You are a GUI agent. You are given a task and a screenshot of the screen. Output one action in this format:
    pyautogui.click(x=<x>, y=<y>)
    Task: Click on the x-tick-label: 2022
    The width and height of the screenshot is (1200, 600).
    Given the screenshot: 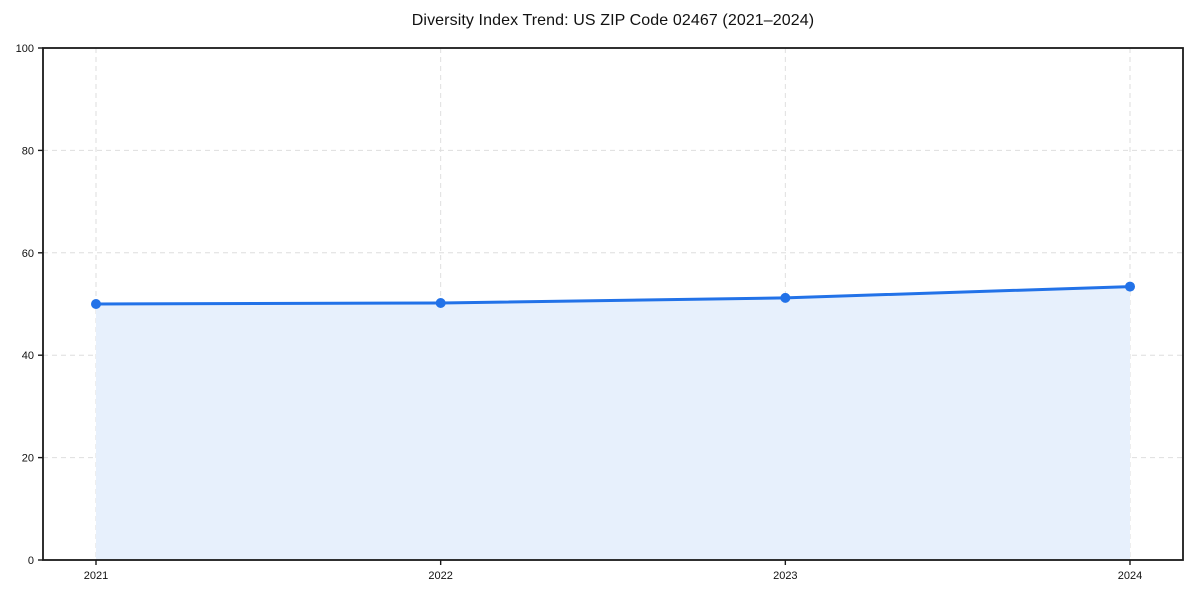 What is the action you would take?
    pyautogui.click(x=440, y=576)
    